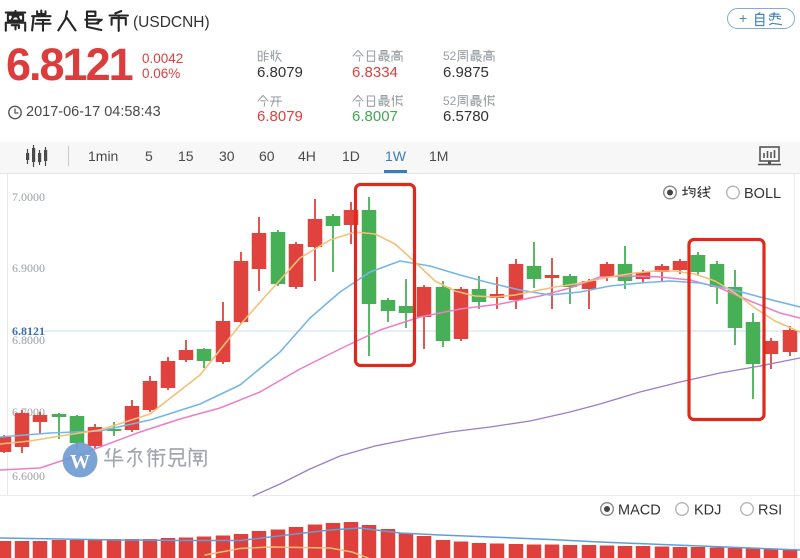 This screenshot has height=558, width=800. What do you see at coordinates (80, 462) in the screenshot?
I see `svg-text: W` at bounding box center [80, 462].